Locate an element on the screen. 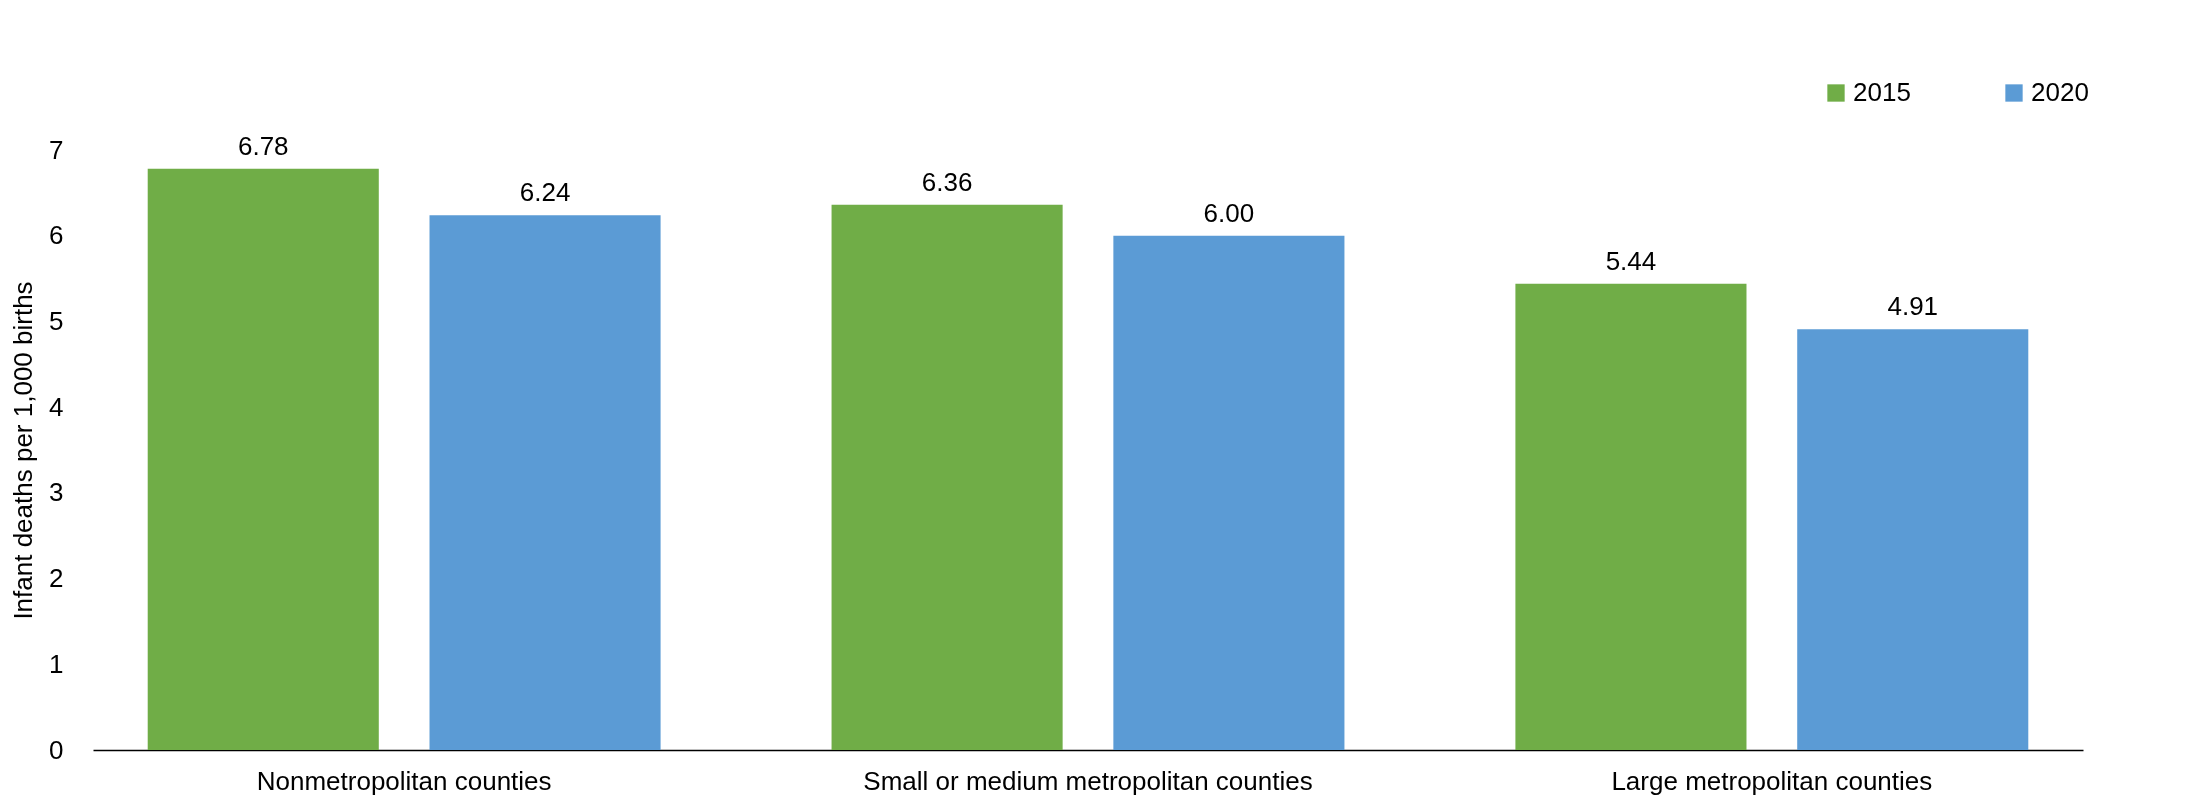  data-label: 6.36 is located at coordinates (947, 181).